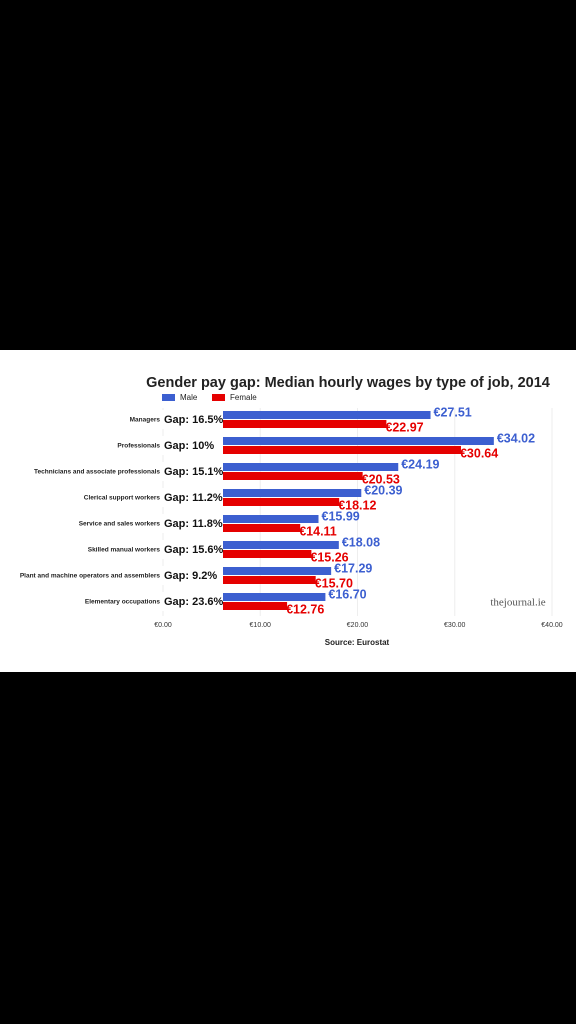  I want to click on gap-label: Gap: 15.1%, so click(194, 472).